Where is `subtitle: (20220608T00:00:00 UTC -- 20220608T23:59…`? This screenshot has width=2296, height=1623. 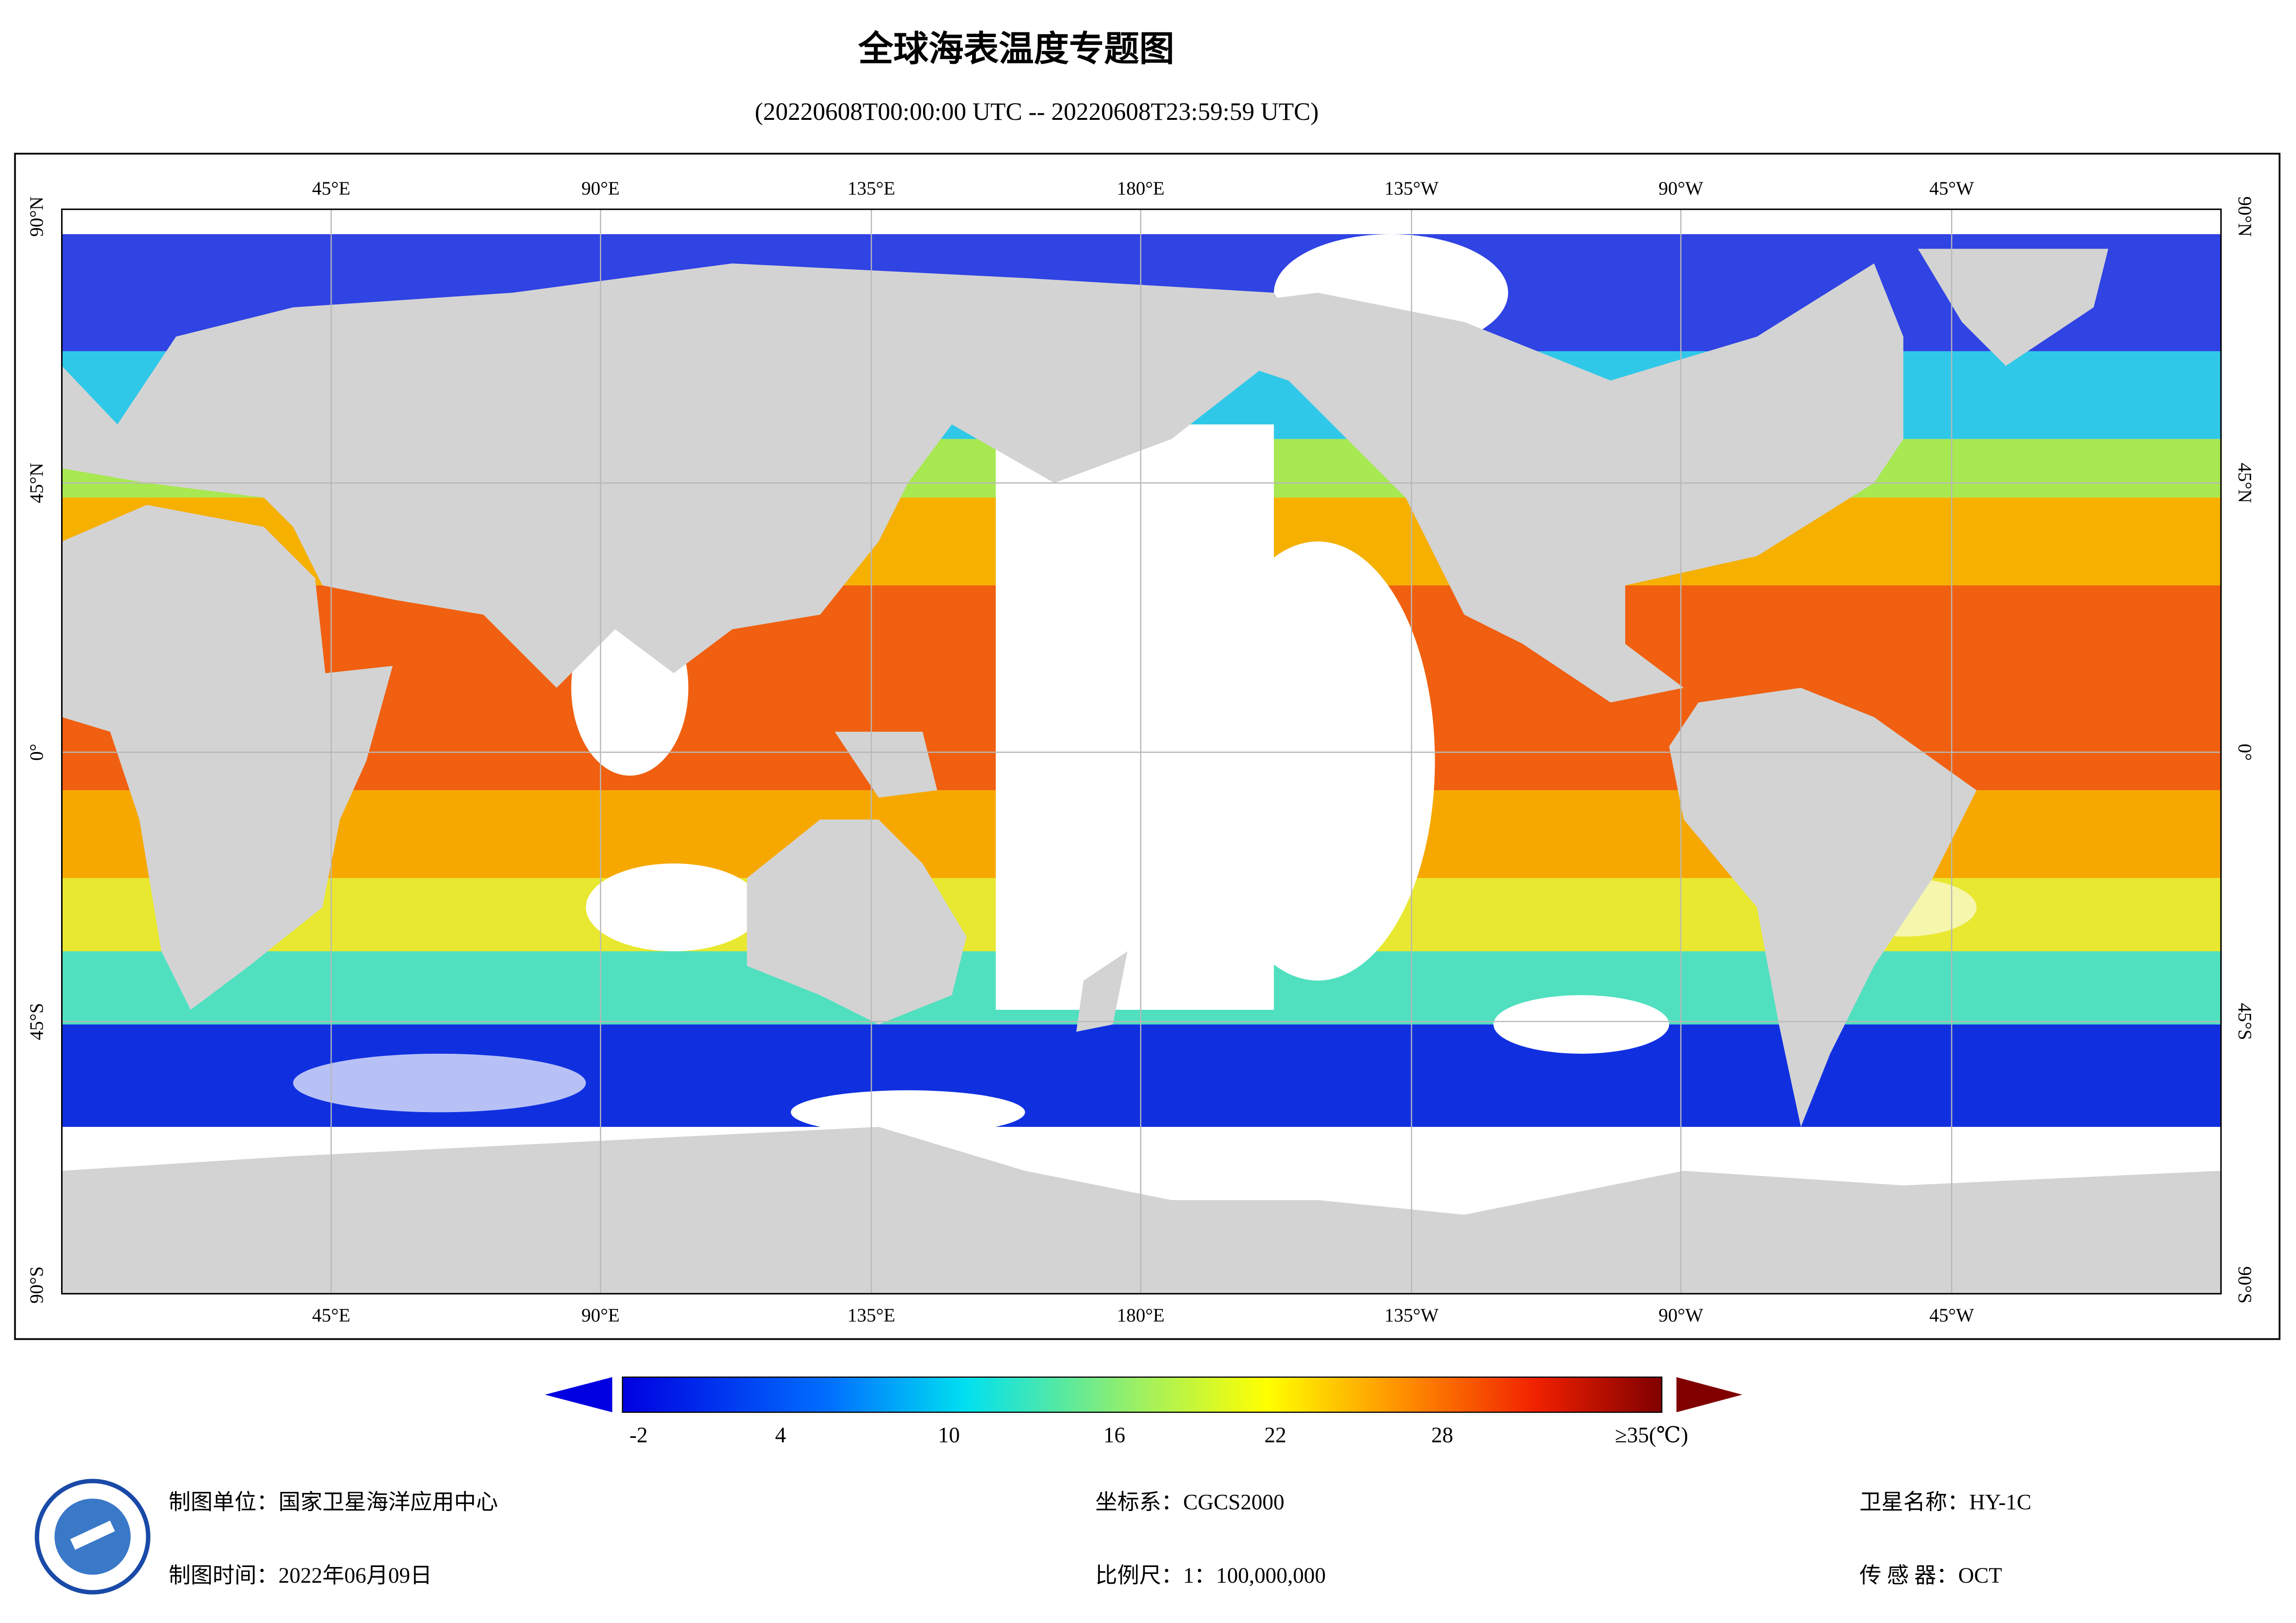 subtitle: (20220608T00:00:00 UTC -- 20220608T23:59… is located at coordinates (1037, 111).